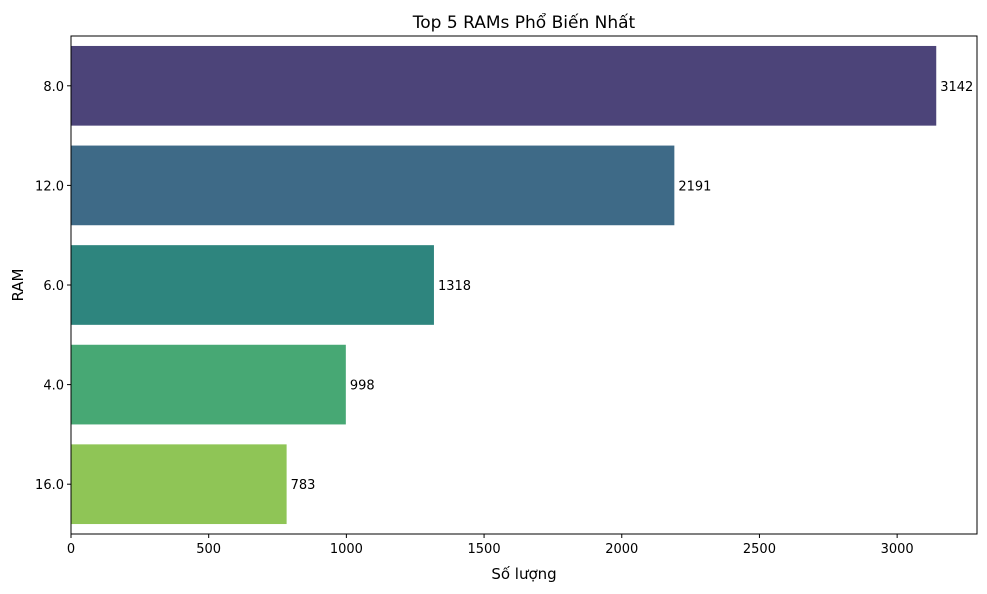 The image size is (987, 594). Describe the element at coordinates (208, 384) in the screenshot. I see `bar-4.0` at that location.